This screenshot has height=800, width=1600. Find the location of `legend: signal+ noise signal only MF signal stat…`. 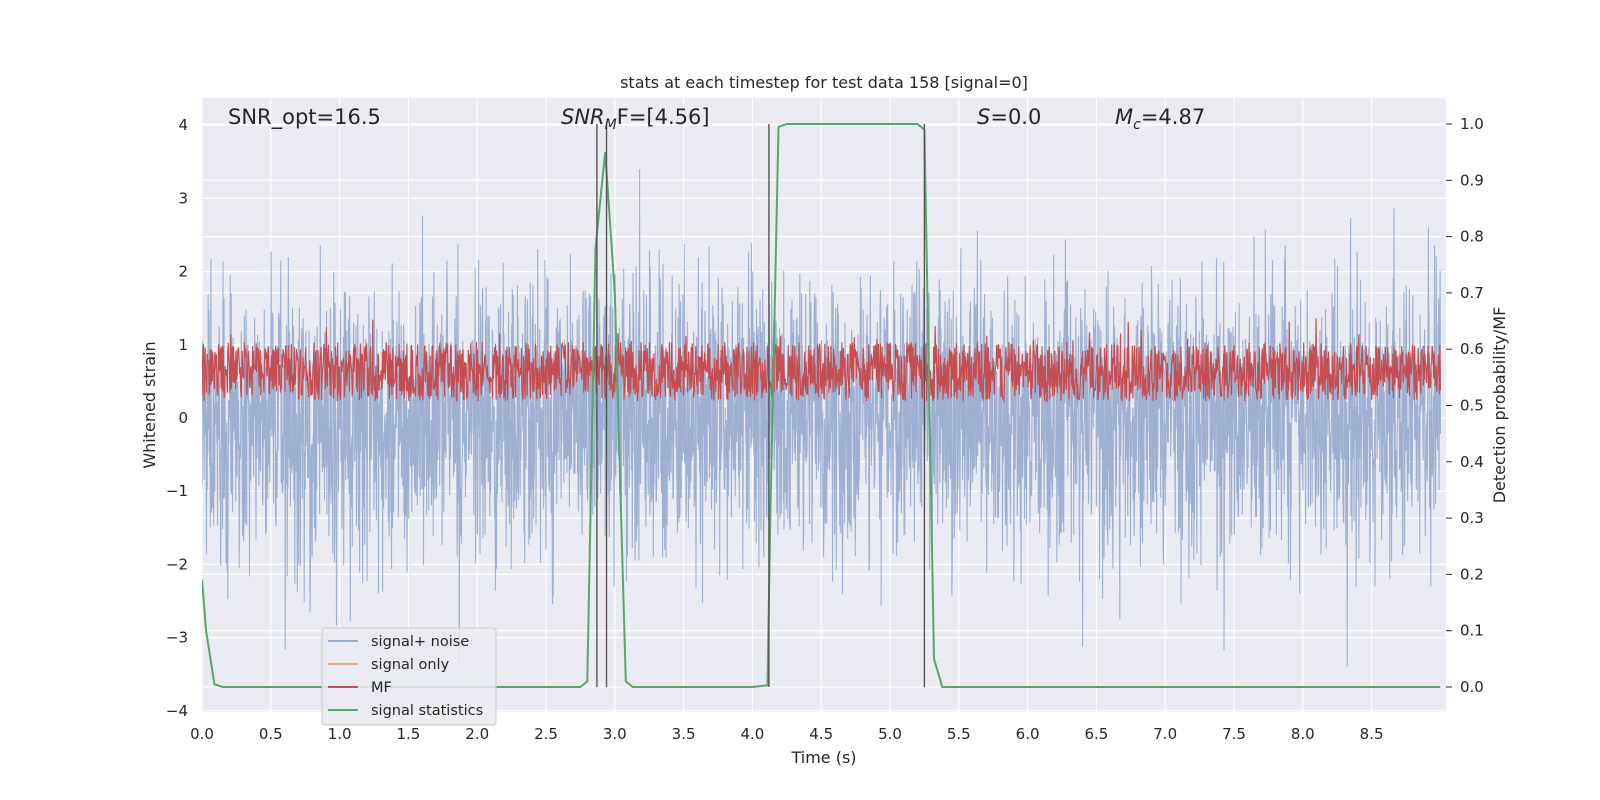

legend: signal+ noise signal only MF signal stat… is located at coordinates (409, 676).